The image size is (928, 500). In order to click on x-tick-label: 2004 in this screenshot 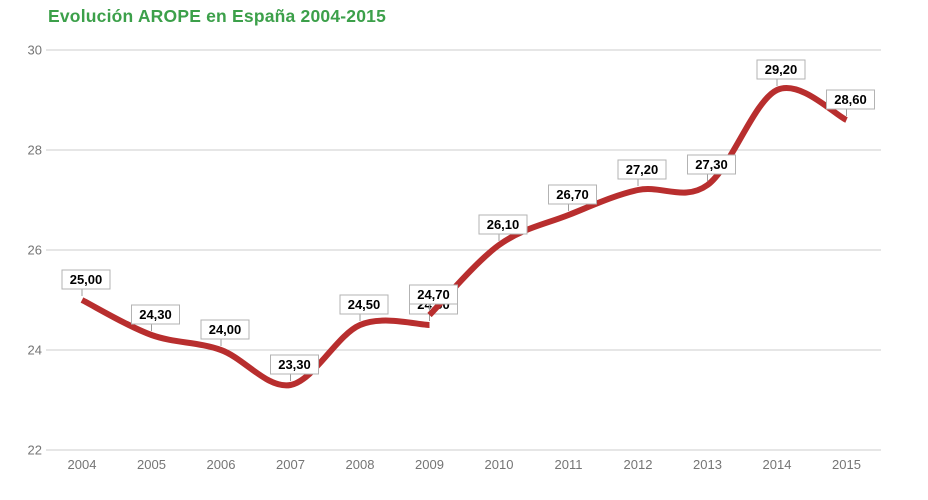, I will do `click(82, 464)`.